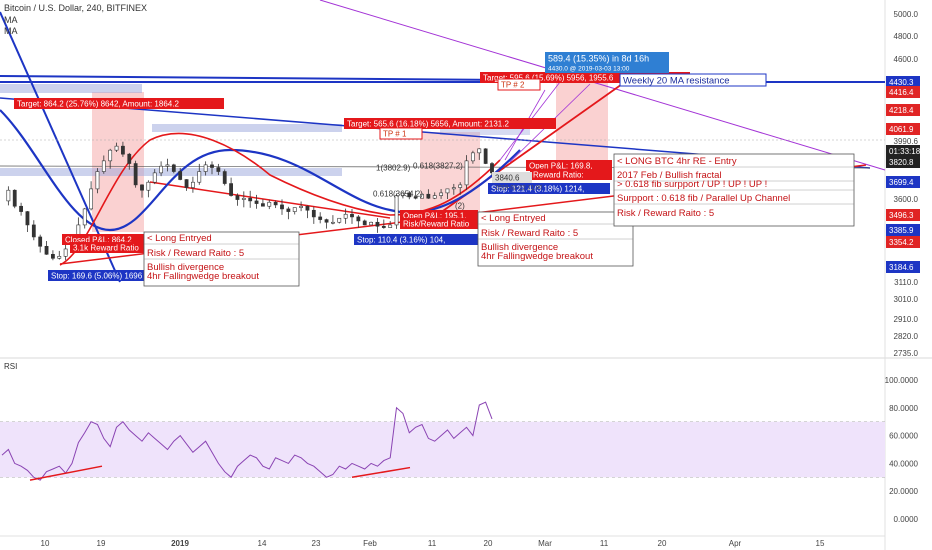 The height and width of the screenshot is (550, 932). What do you see at coordinates (395, 134) in the screenshot?
I see `label-tp1: TP # 1` at bounding box center [395, 134].